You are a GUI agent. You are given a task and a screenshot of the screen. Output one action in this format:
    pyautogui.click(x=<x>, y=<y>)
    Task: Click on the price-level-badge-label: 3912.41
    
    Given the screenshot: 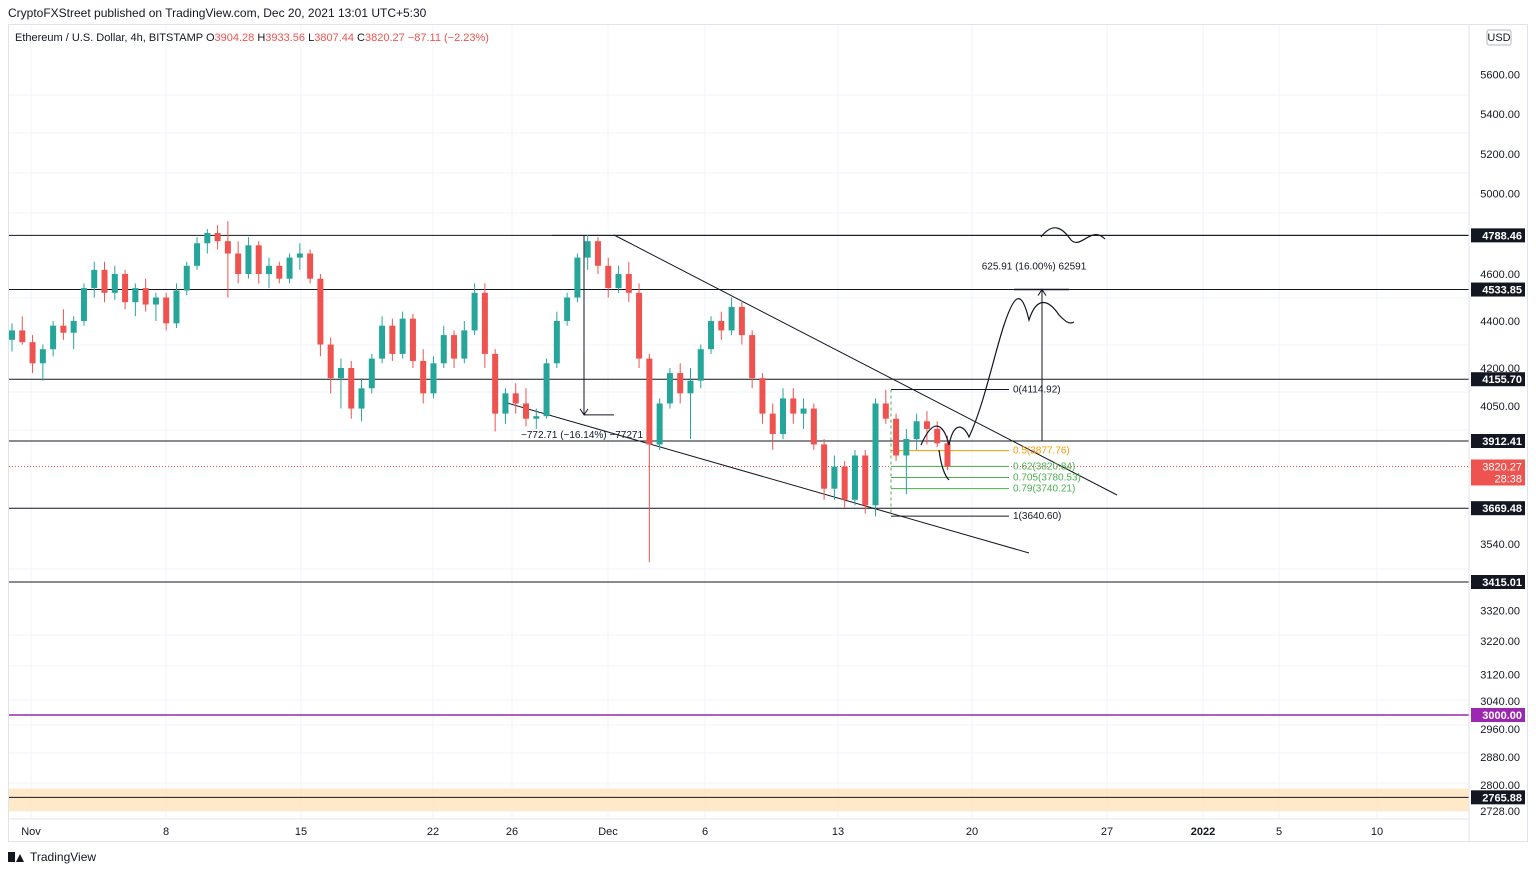 What is the action you would take?
    pyautogui.click(x=1502, y=442)
    